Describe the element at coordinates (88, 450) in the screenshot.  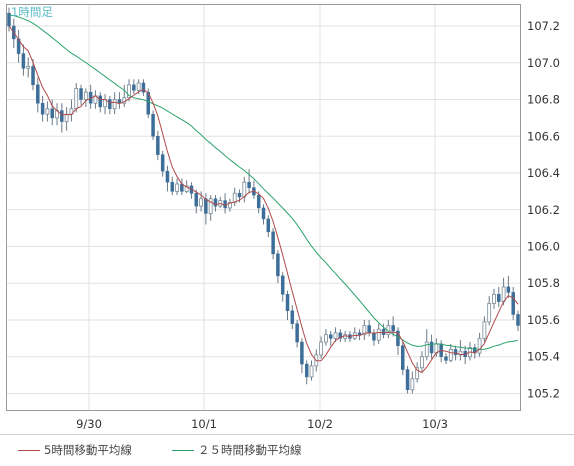
I see `legend-label-ma5: 5時間移動平均線` at that location.